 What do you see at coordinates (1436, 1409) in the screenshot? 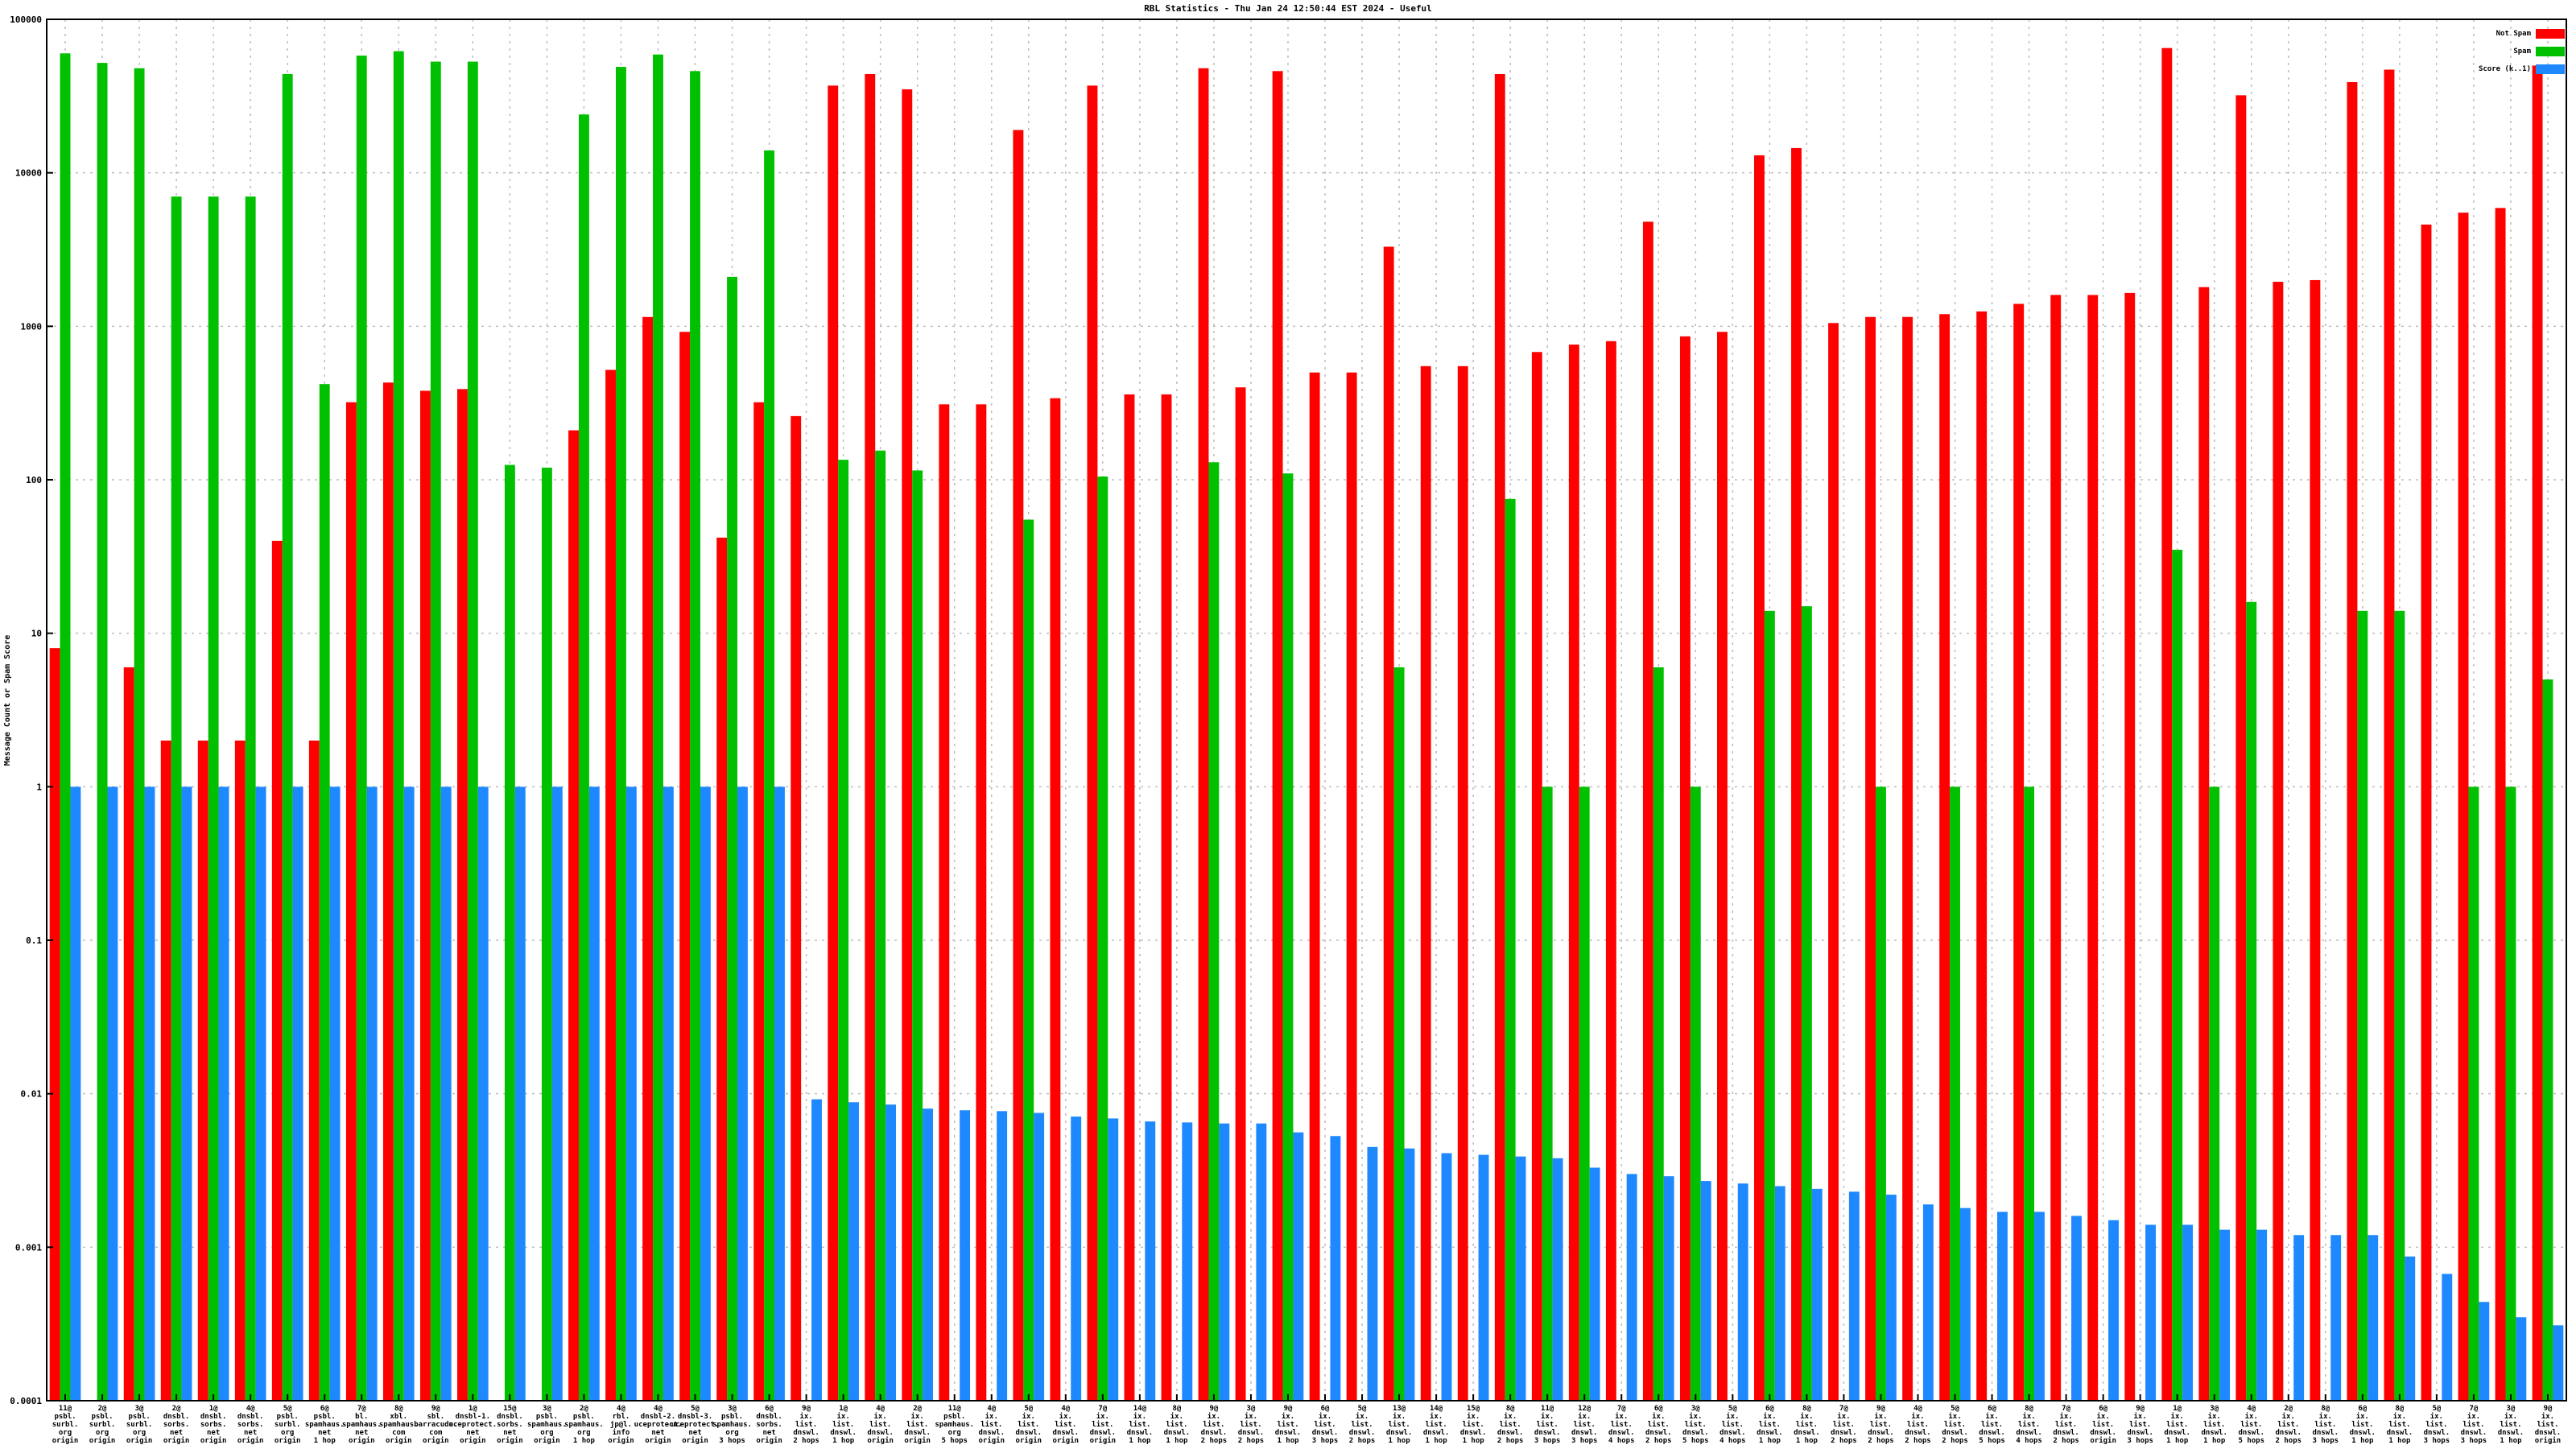
I see `category-label-line: 14@` at bounding box center [1436, 1409].